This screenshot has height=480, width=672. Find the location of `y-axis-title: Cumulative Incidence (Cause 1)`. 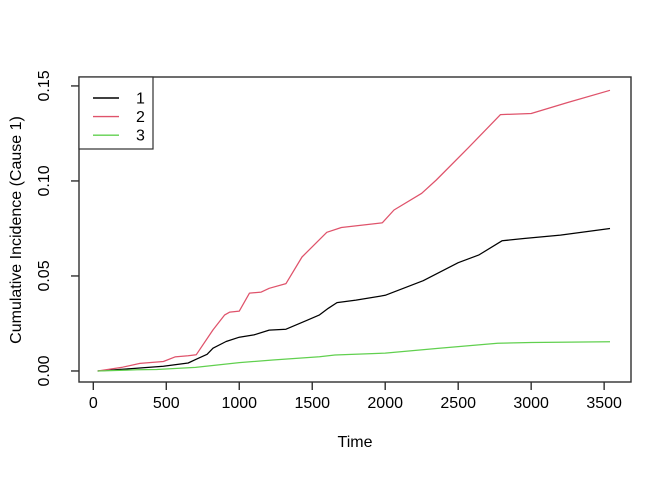

y-axis-title: Cumulative Incidence (Cause 1) is located at coordinates (16, 230).